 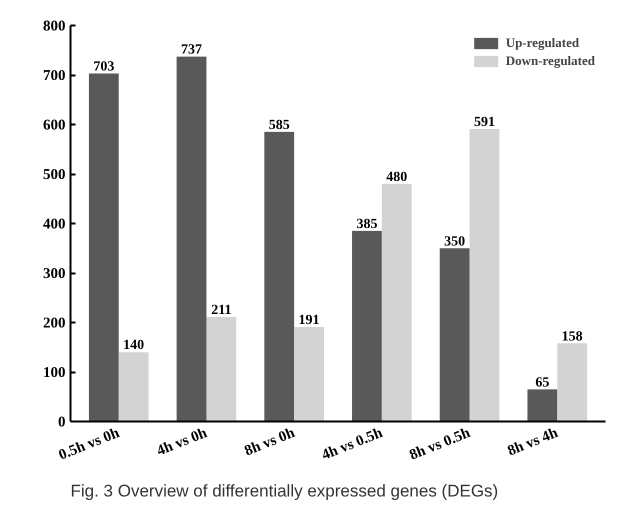 I want to click on data-label: 591, so click(x=484, y=122).